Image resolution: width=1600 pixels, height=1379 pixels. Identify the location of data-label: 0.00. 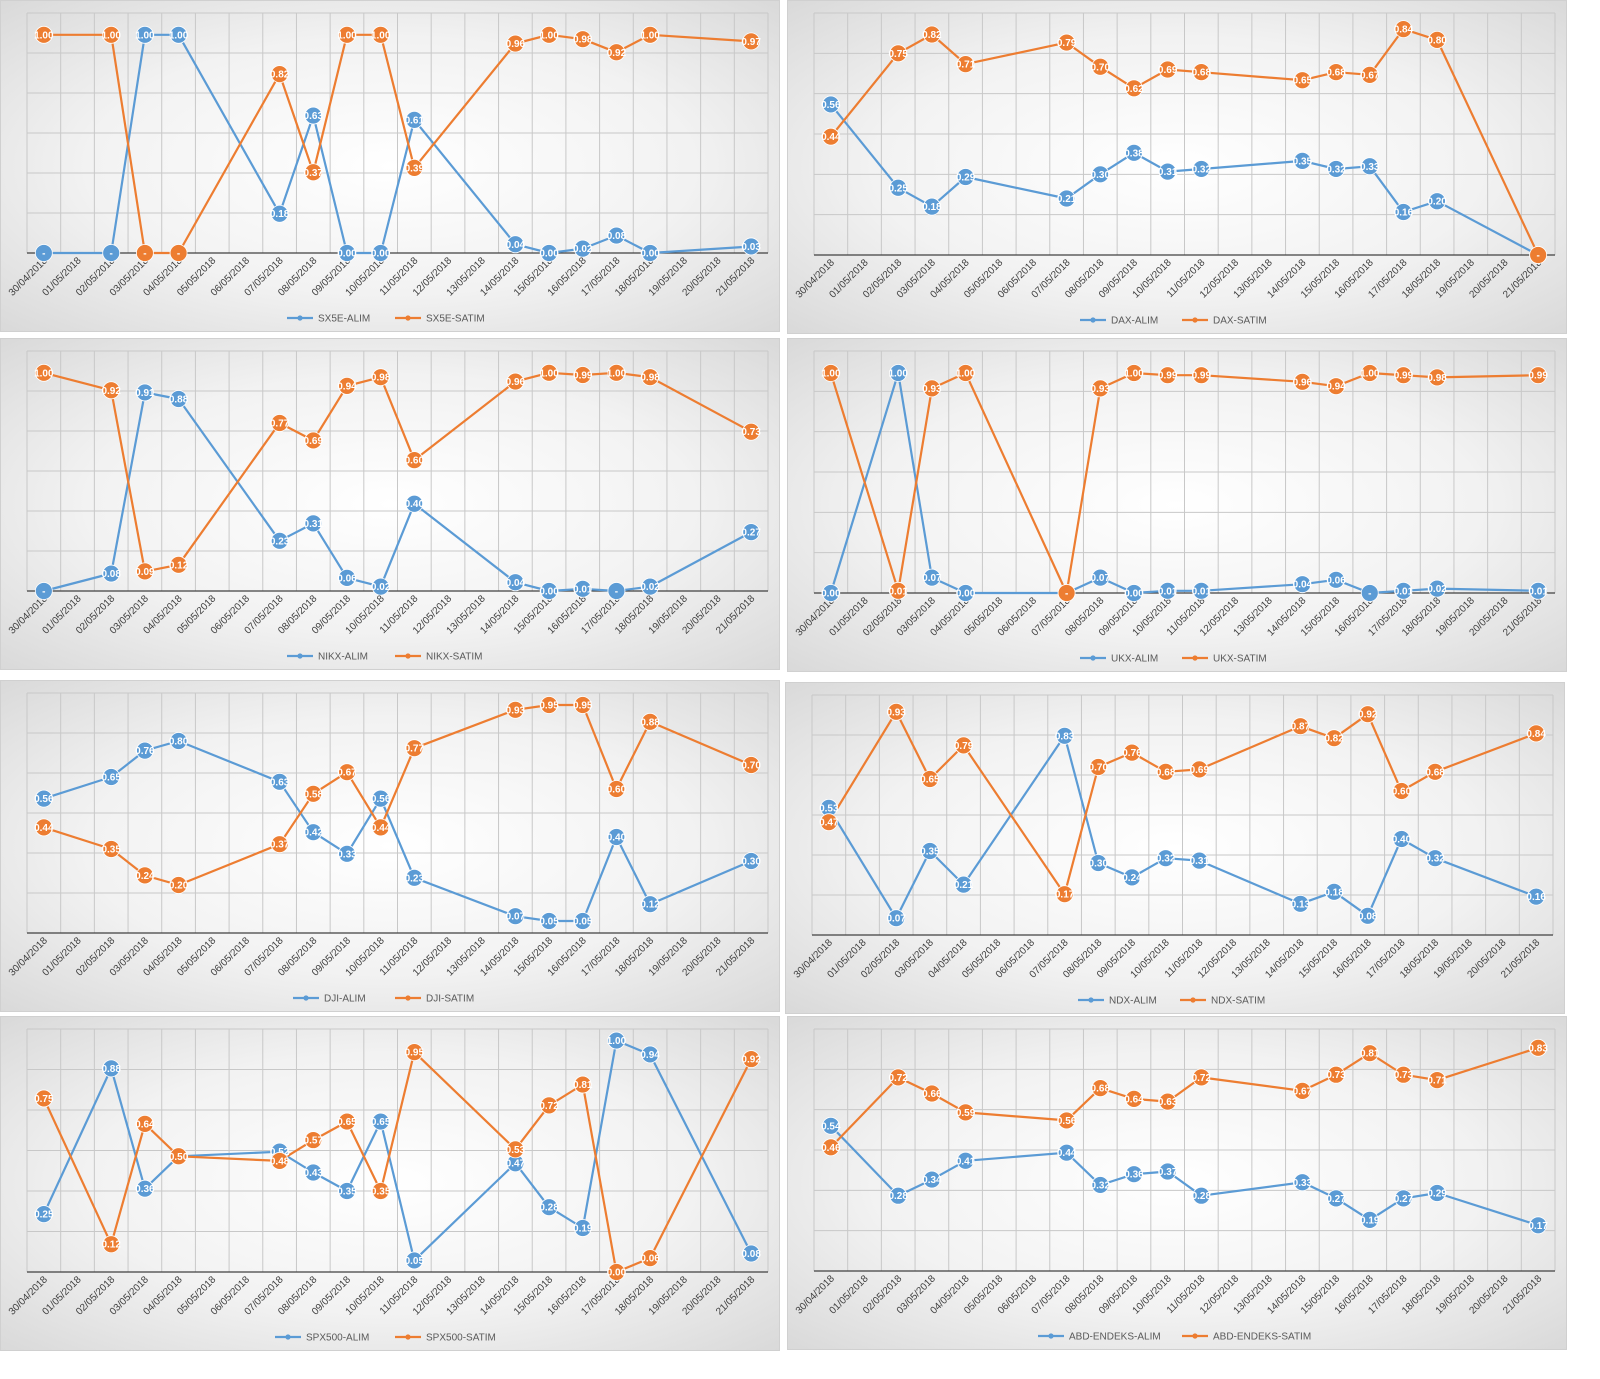
(617, 1273).